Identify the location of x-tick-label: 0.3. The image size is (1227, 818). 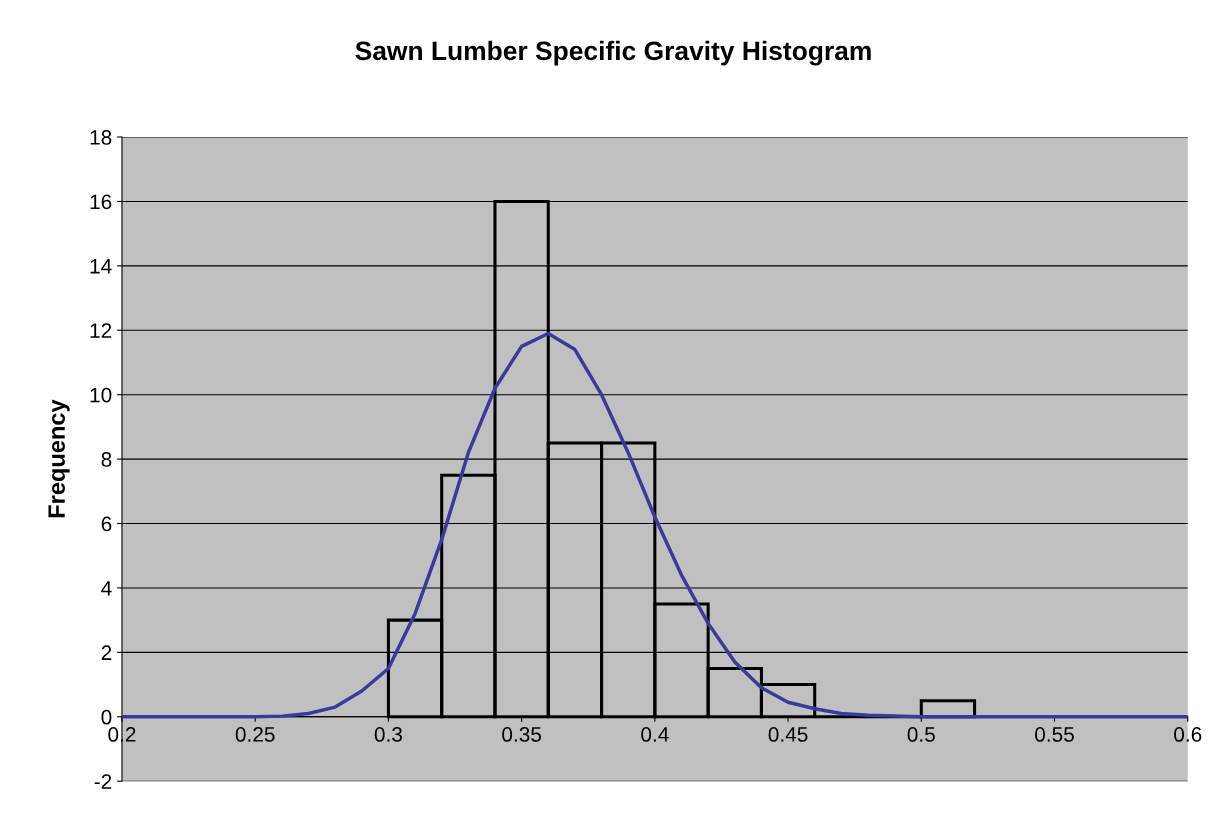
(388, 734).